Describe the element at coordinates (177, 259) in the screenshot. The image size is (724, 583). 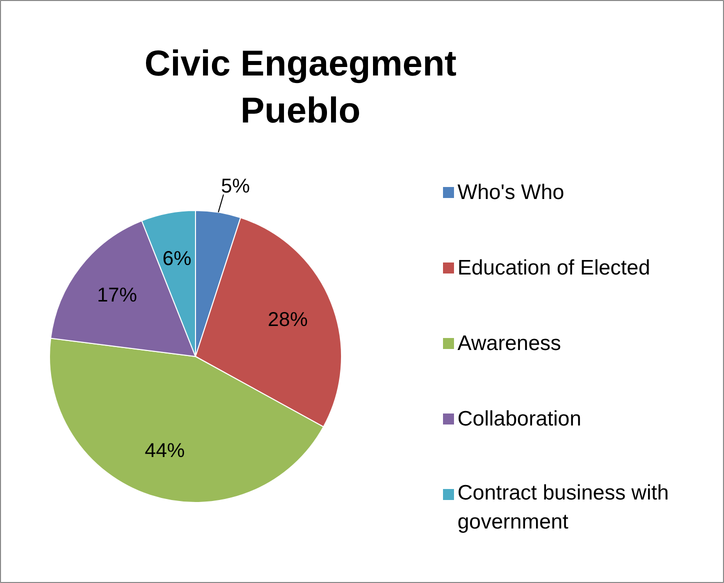
I see `data-label: 6%` at that location.